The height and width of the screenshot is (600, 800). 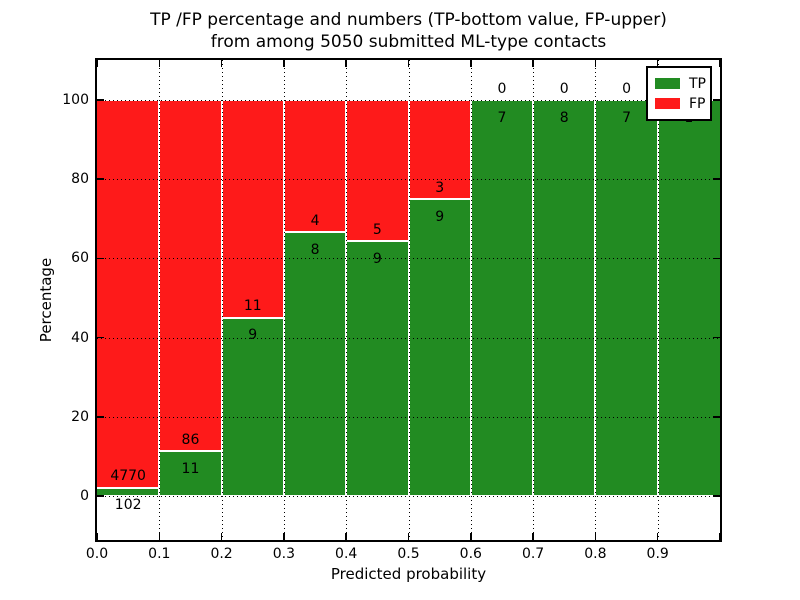 I want to click on fp-count-label: 3, so click(x=440, y=187).